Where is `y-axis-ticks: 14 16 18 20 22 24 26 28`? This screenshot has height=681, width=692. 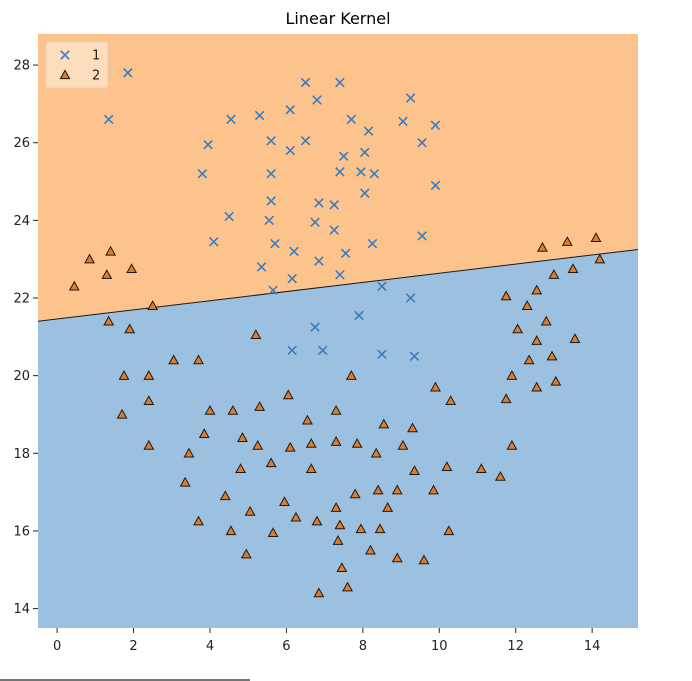 y-axis-ticks: 14 16 18 20 22 24 26 28 is located at coordinates (25, 338).